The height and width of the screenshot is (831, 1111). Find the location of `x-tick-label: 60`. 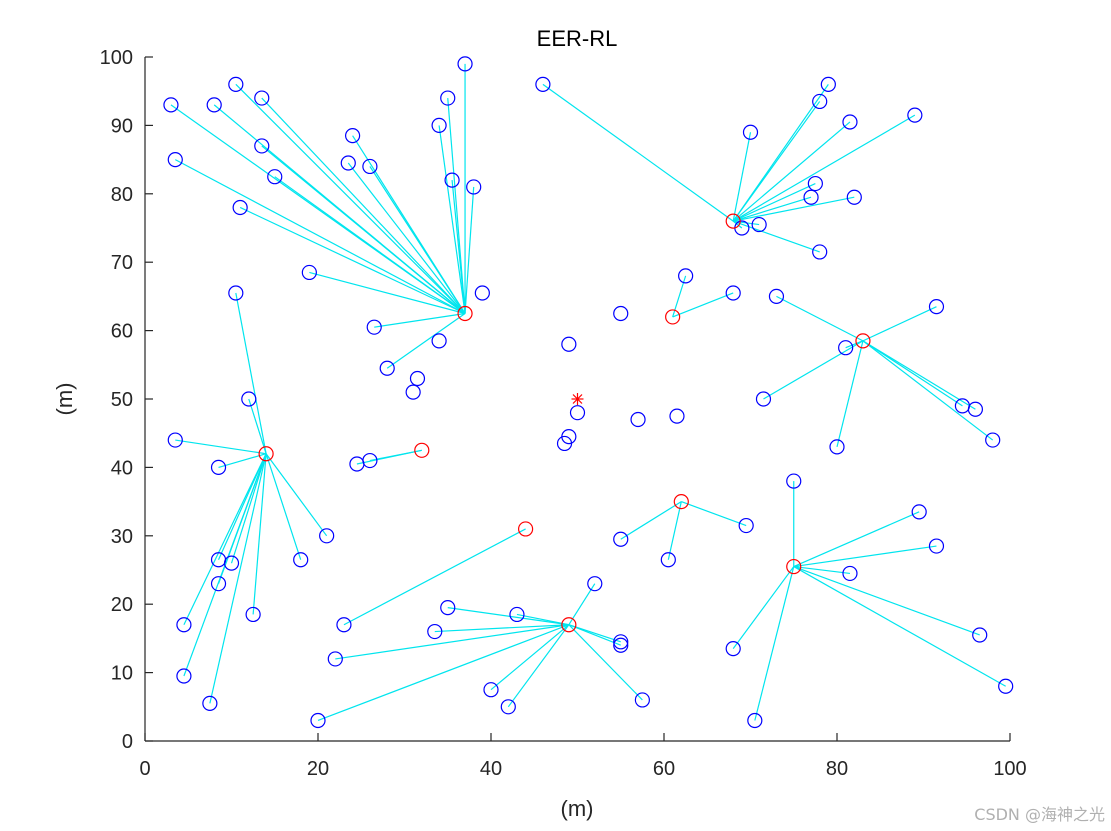

x-tick-label: 60 is located at coordinates (664, 769).